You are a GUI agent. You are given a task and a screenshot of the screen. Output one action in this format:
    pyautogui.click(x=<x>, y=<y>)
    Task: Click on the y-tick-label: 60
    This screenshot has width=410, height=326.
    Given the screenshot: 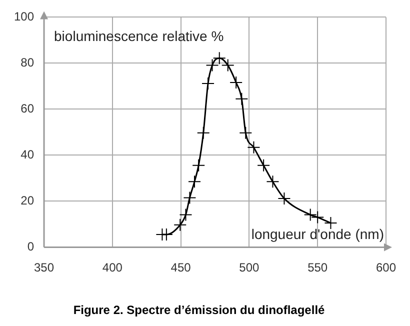 What is the action you would take?
    pyautogui.click(x=27, y=109)
    